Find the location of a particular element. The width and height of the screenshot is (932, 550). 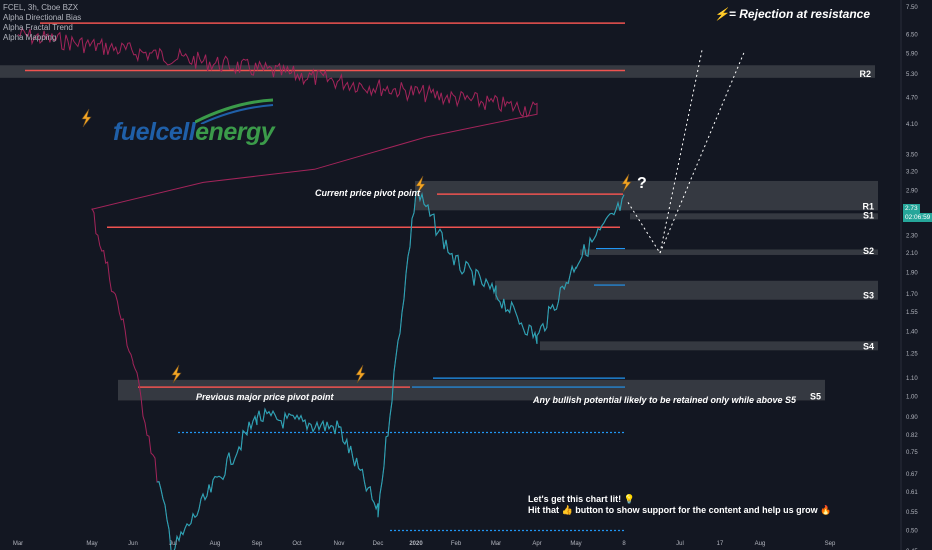

fuelcell-logo: fuelcellenergy is located at coordinates (194, 132).